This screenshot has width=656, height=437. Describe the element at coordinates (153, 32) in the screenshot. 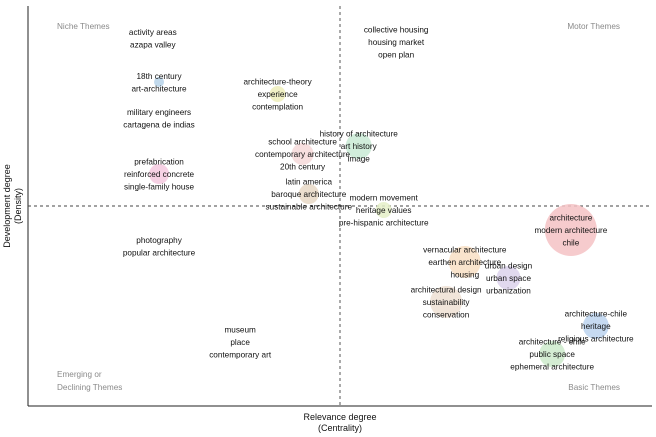

I see `cluster-label: activity areas` at that location.